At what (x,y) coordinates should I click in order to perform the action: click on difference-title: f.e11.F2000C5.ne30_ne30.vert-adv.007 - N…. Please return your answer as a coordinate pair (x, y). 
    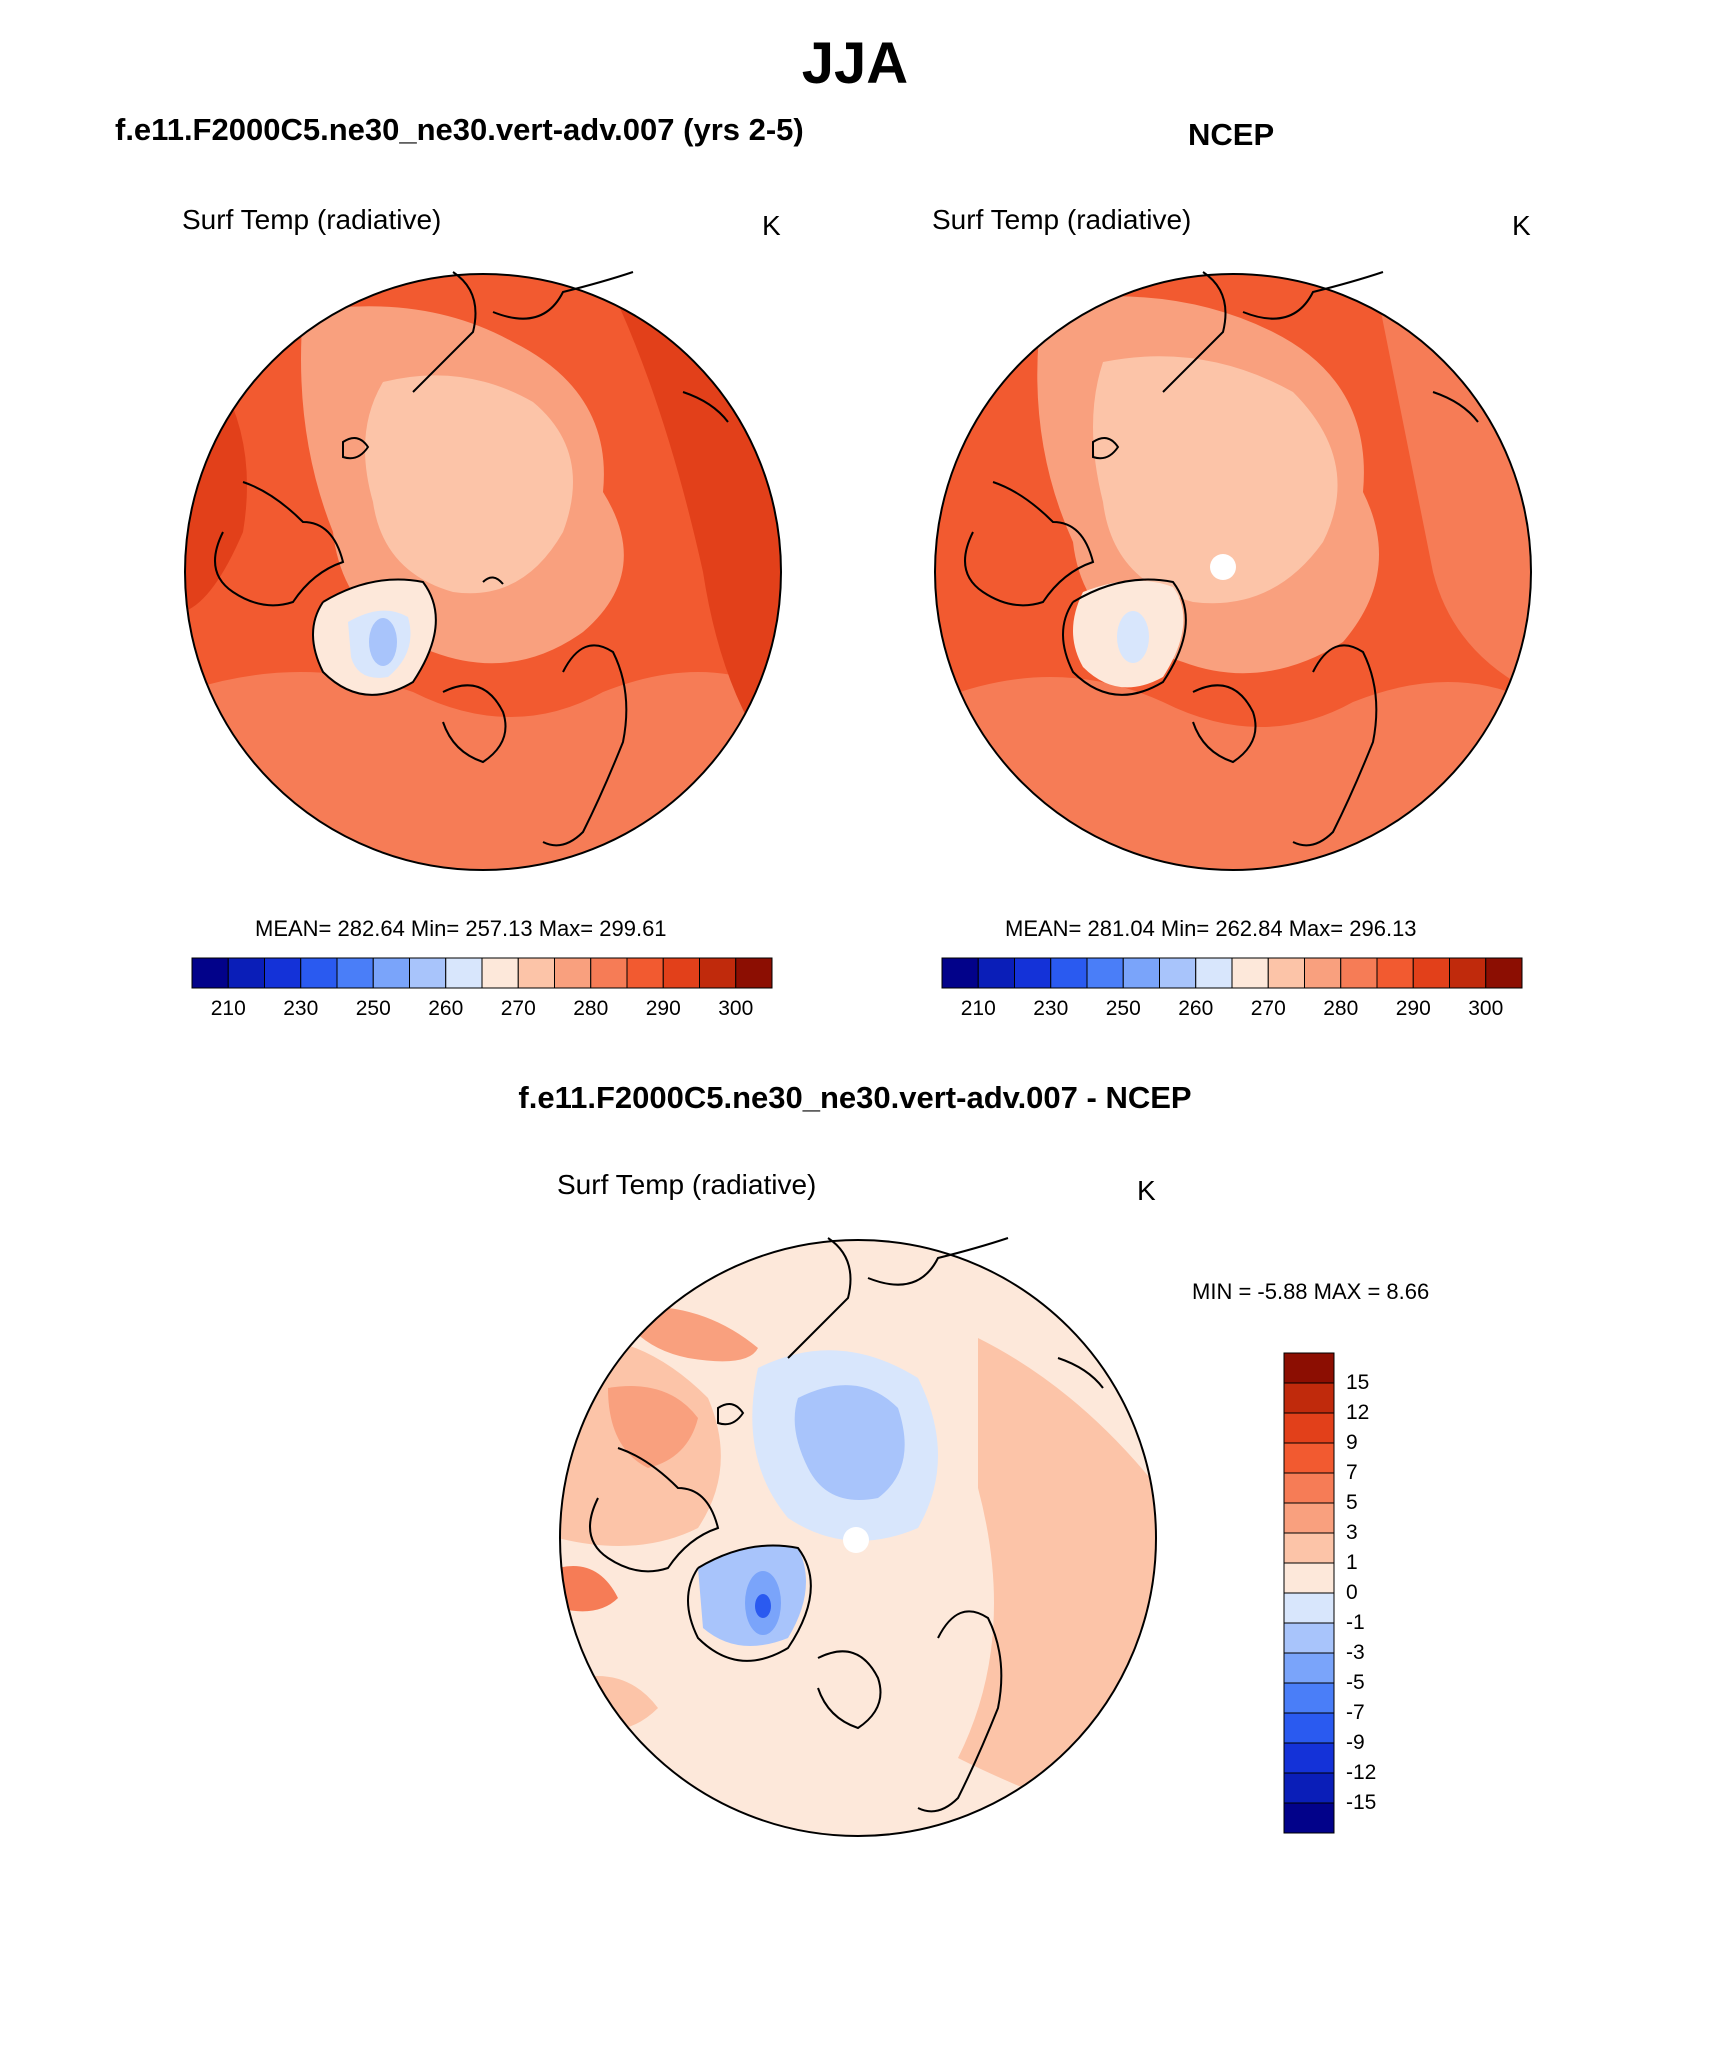
    Looking at the image, I should click on (855, 1097).